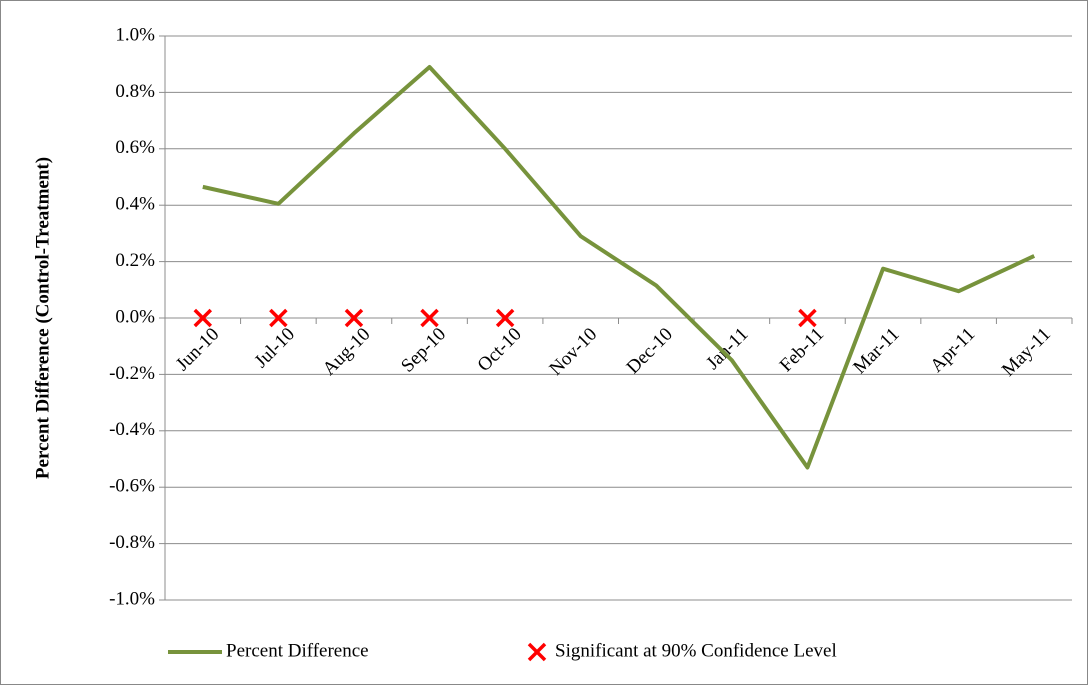 The height and width of the screenshot is (685, 1088). Describe the element at coordinates (135, 91) in the screenshot. I see `y-tick-label: 0.8%` at that location.